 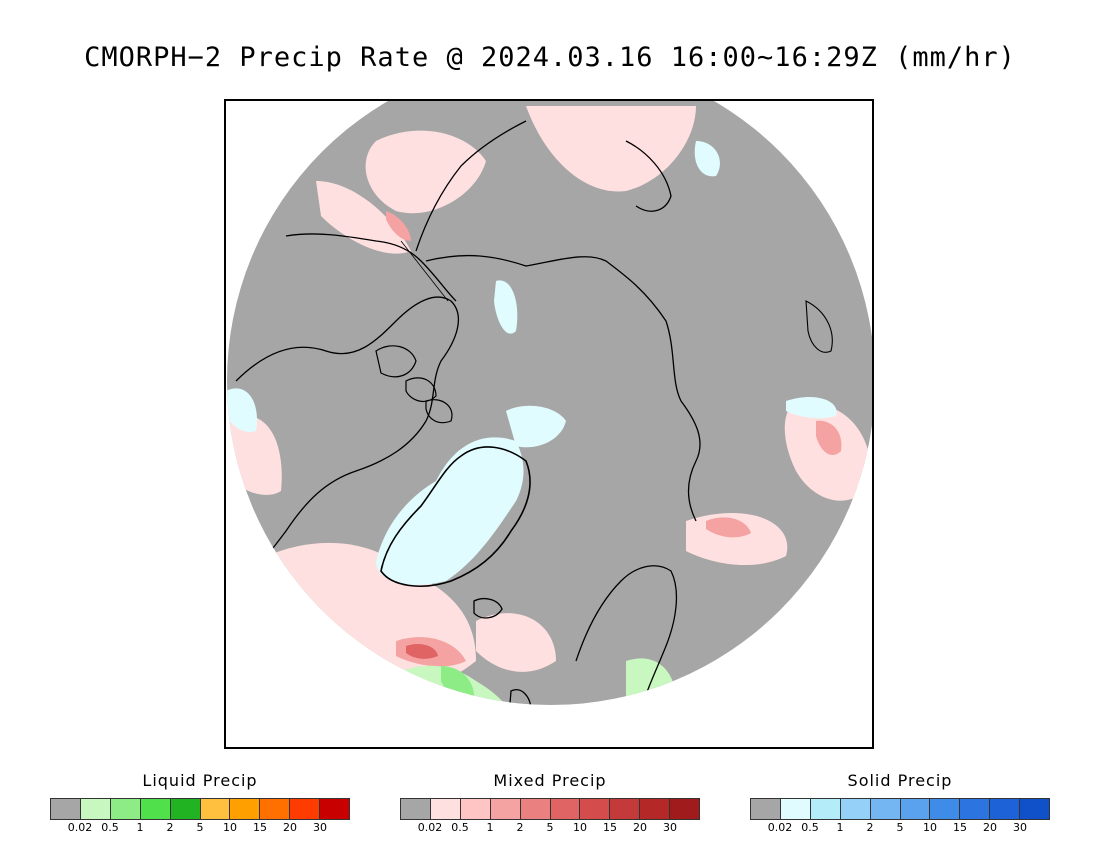 I want to click on alaska-coastline, so click(x=371, y=267).